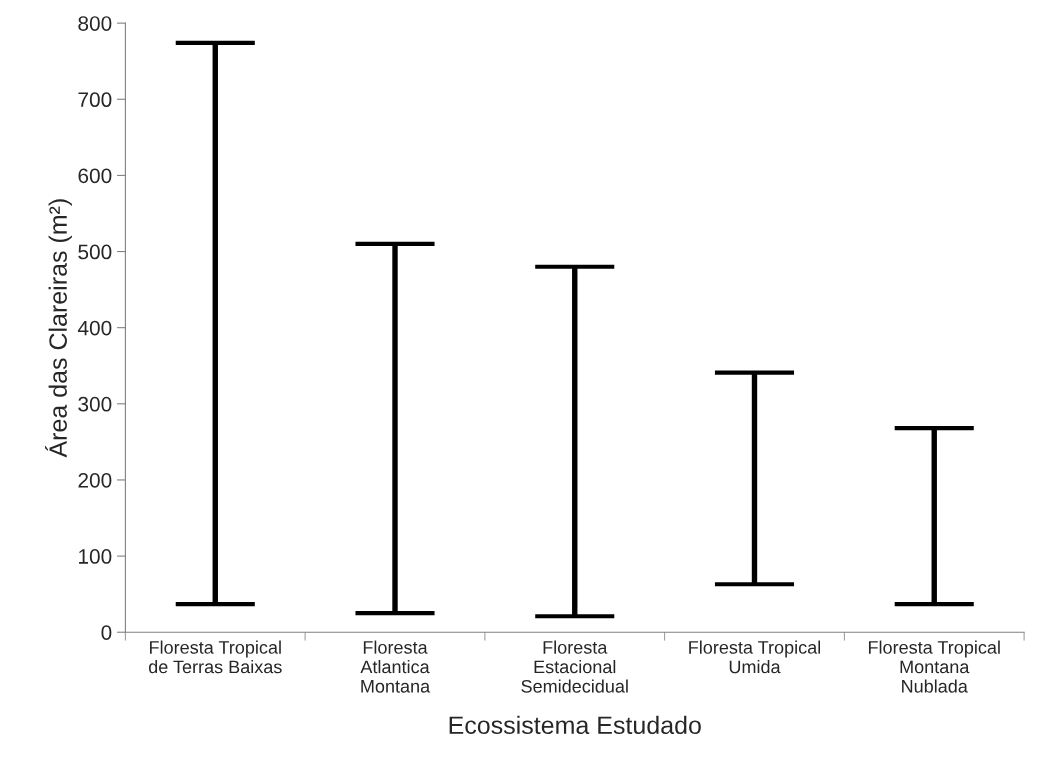  What do you see at coordinates (95, 100) in the screenshot?
I see `y-tick-label: 700` at bounding box center [95, 100].